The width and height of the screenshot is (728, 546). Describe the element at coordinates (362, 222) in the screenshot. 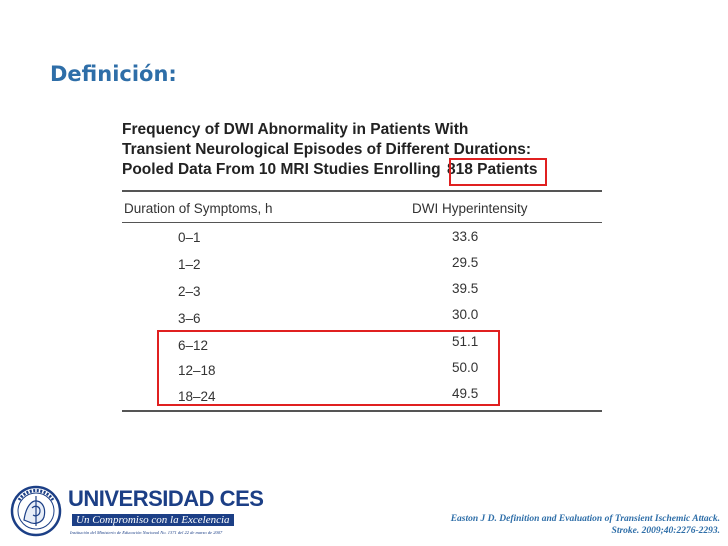

I see `table-header-rule` at that location.